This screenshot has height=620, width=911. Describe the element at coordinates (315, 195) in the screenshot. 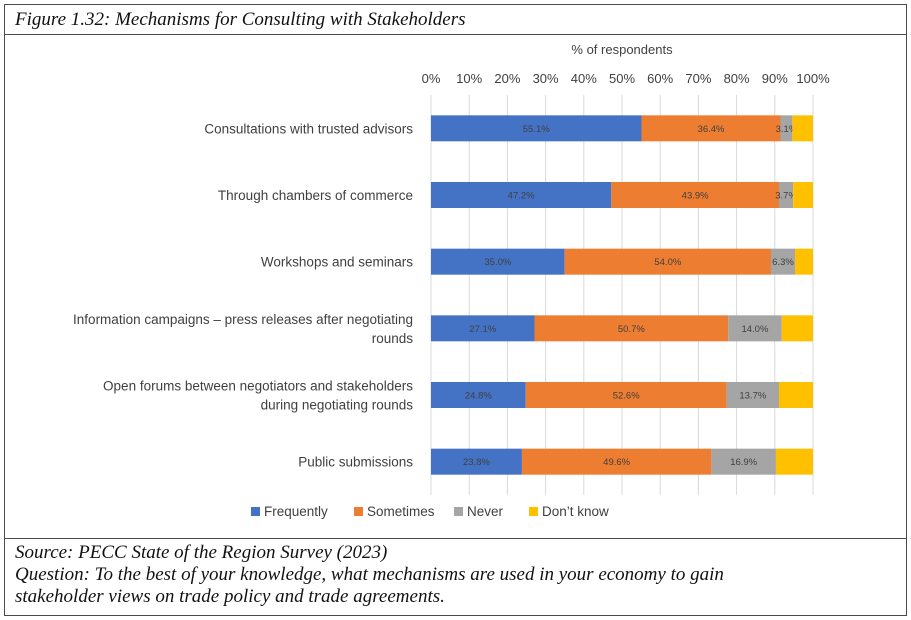

I see `category-label: Through chambers of commerce` at that location.